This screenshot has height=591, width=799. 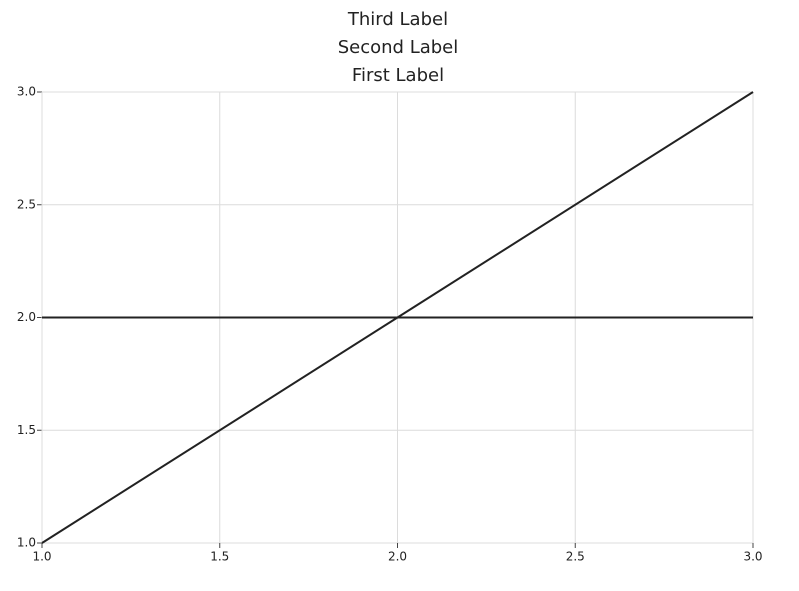 What do you see at coordinates (397, 557) in the screenshot?
I see `x-tick-label: 2.0` at bounding box center [397, 557].